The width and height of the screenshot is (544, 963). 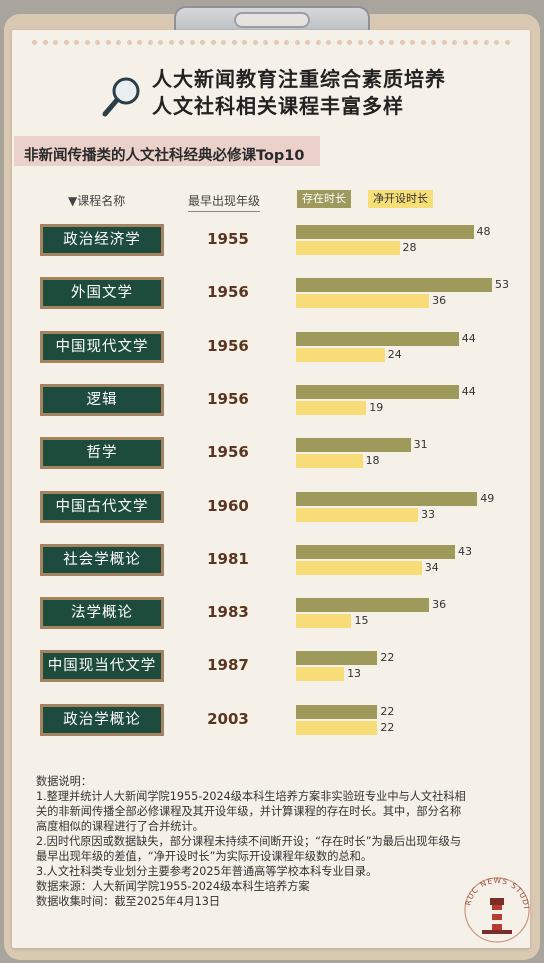 I want to click on value-label-exist: 31, so click(x=420, y=445).